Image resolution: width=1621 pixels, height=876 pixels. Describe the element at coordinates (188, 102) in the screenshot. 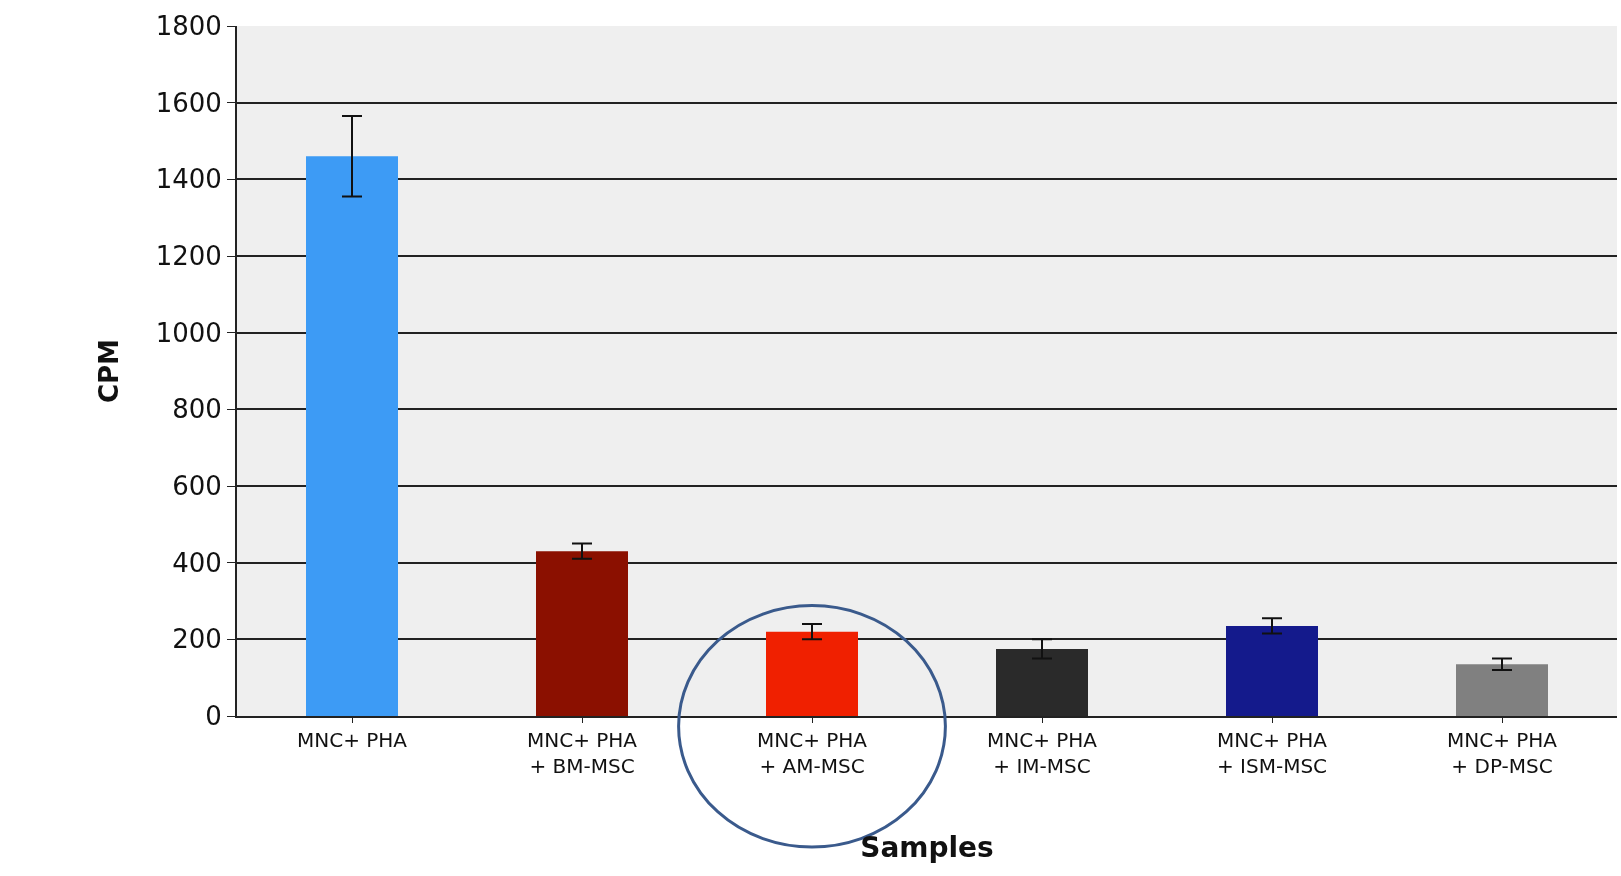

I see `y-tick-label: 1600` at that location.